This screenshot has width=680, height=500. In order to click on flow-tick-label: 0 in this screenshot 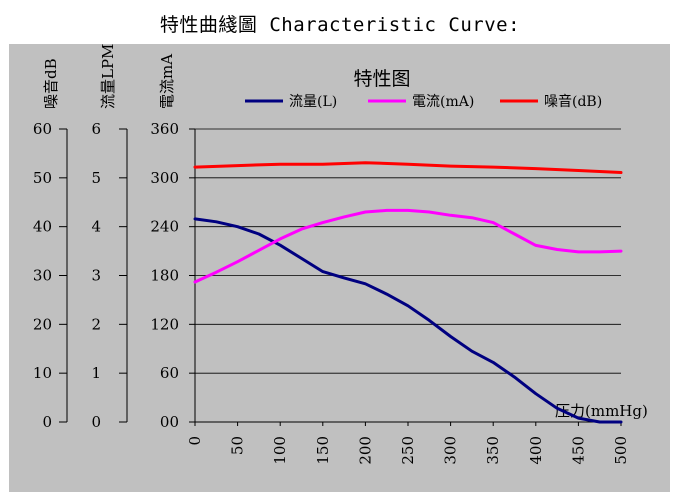, I will do `click(96, 422)`.